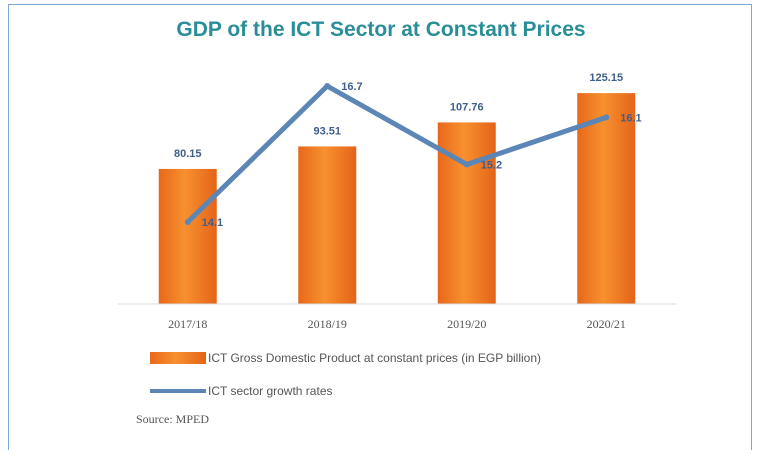  Describe the element at coordinates (212, 223) in the screenshot. I see `growth-rate-label: 14.1` at that location.